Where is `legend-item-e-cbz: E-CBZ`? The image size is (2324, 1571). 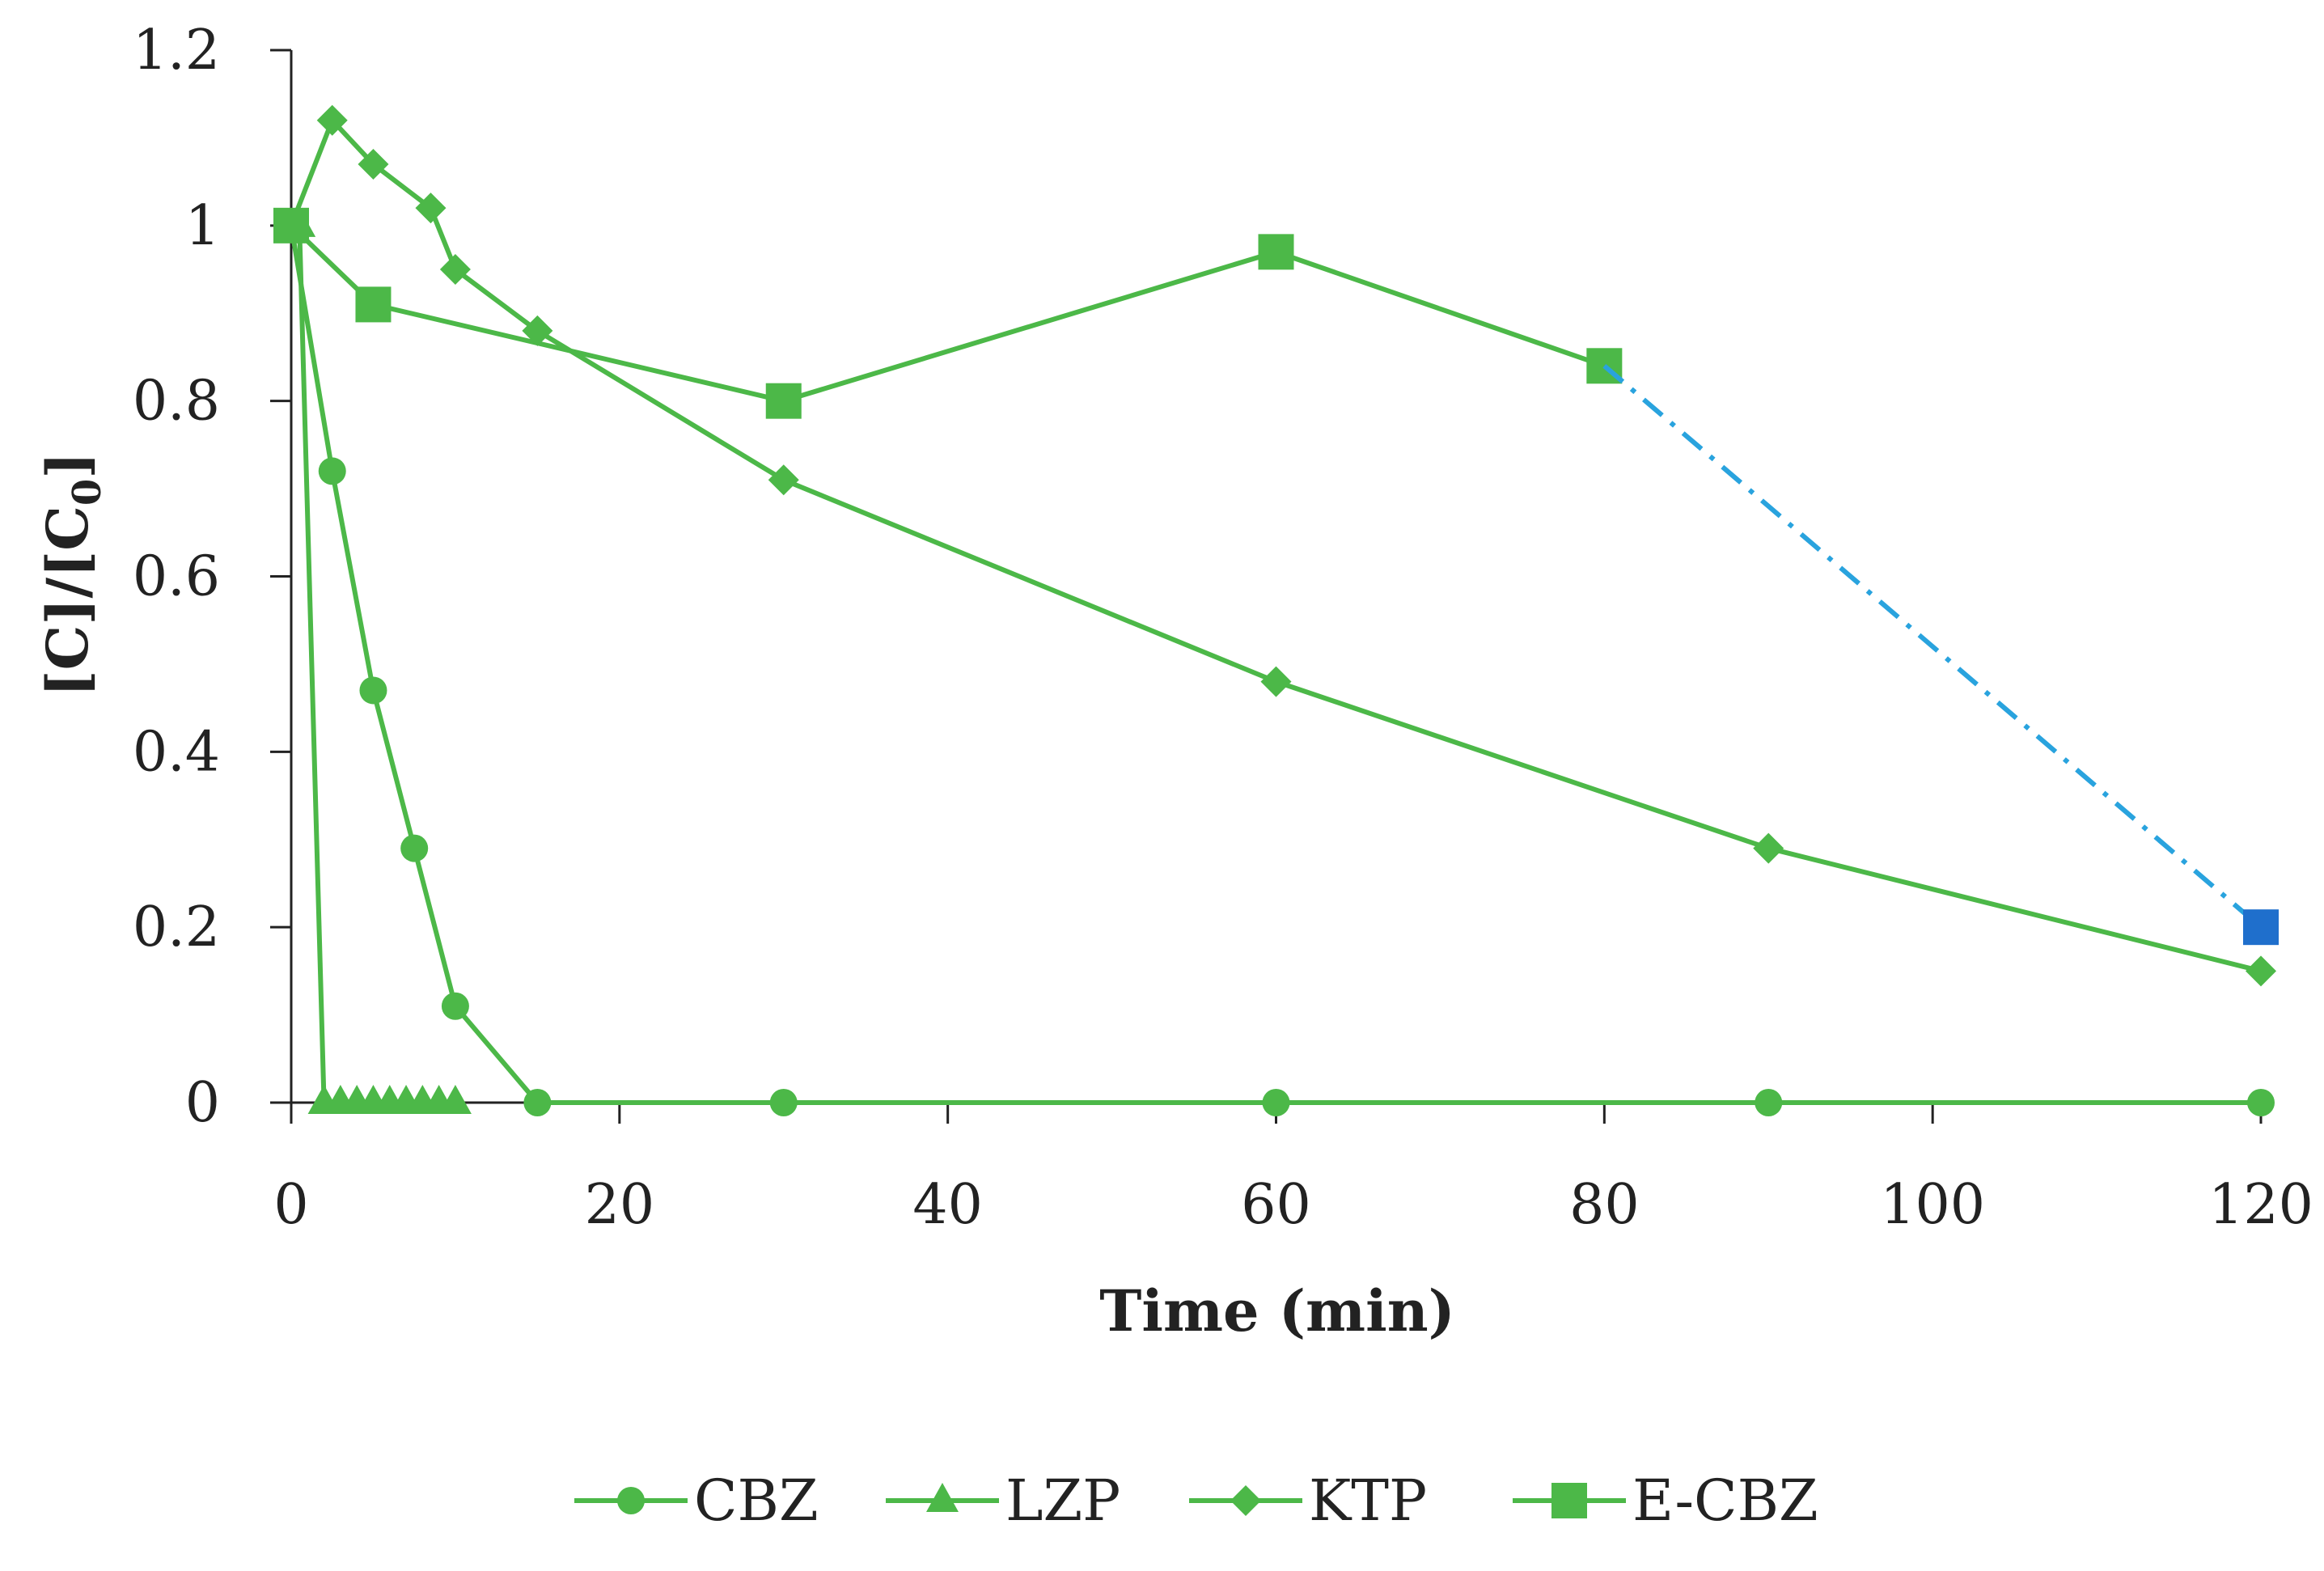
legend-item-e-cbz: E-CBZ is located at coordinates (1665, 1501).